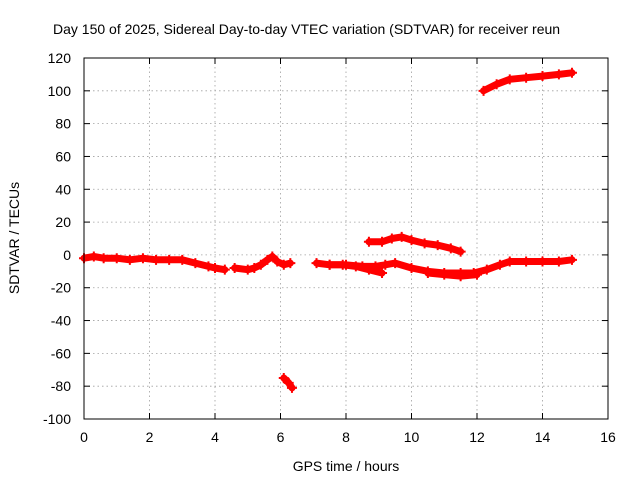  What do you see at coordinates (63, 124) in the screenshot?
I see `y-tick-label: 80` at bounding box center [63, 124].